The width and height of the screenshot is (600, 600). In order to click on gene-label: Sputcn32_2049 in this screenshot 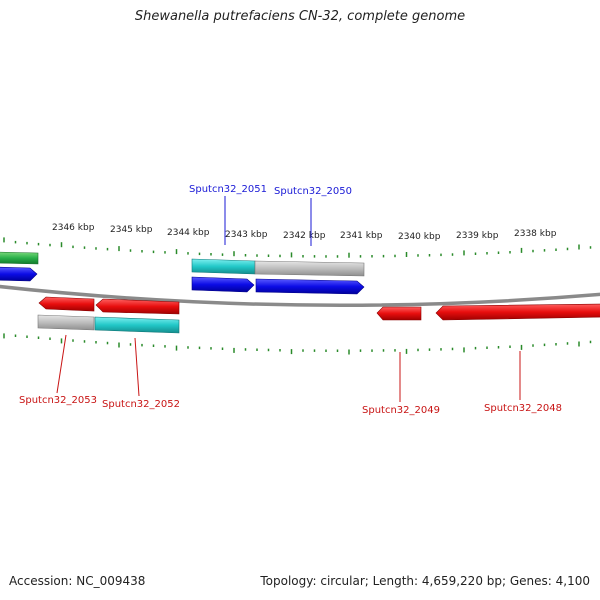, I will do `click(401, 410)`.